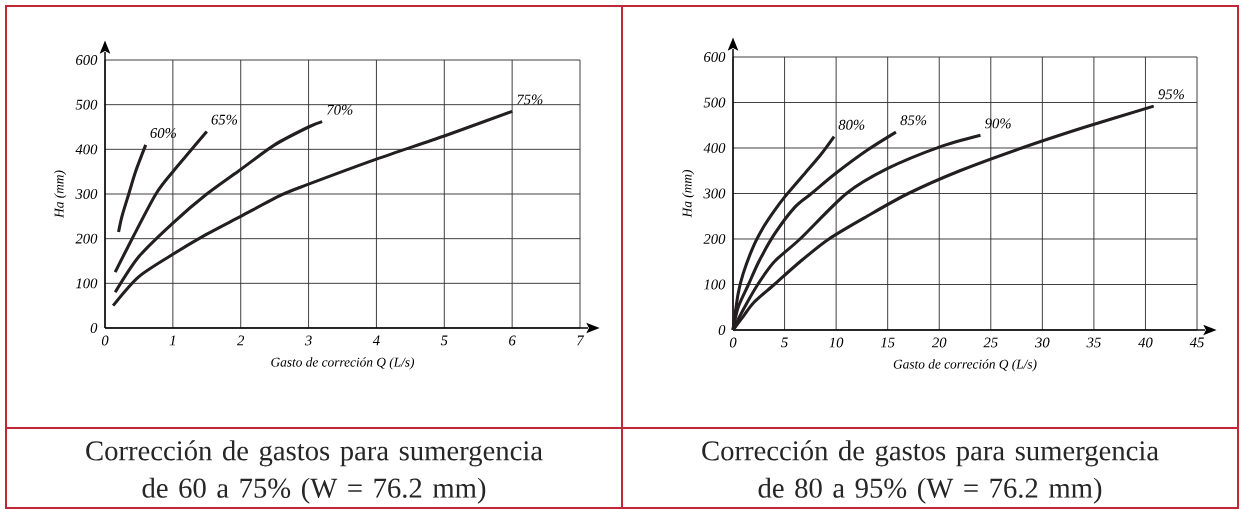 The height and width of the screenshot is (510, 1244). Describe the element at coordinates (224, 119) in the screenshot. I see `series-label: 65%` at that location.